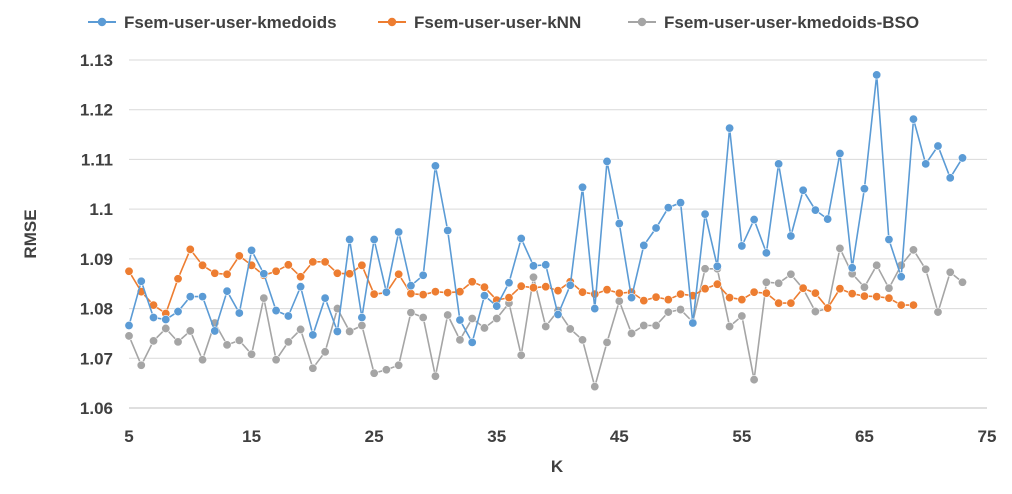  I want to click on y-tick-label: 1.06, so click(96, 408).